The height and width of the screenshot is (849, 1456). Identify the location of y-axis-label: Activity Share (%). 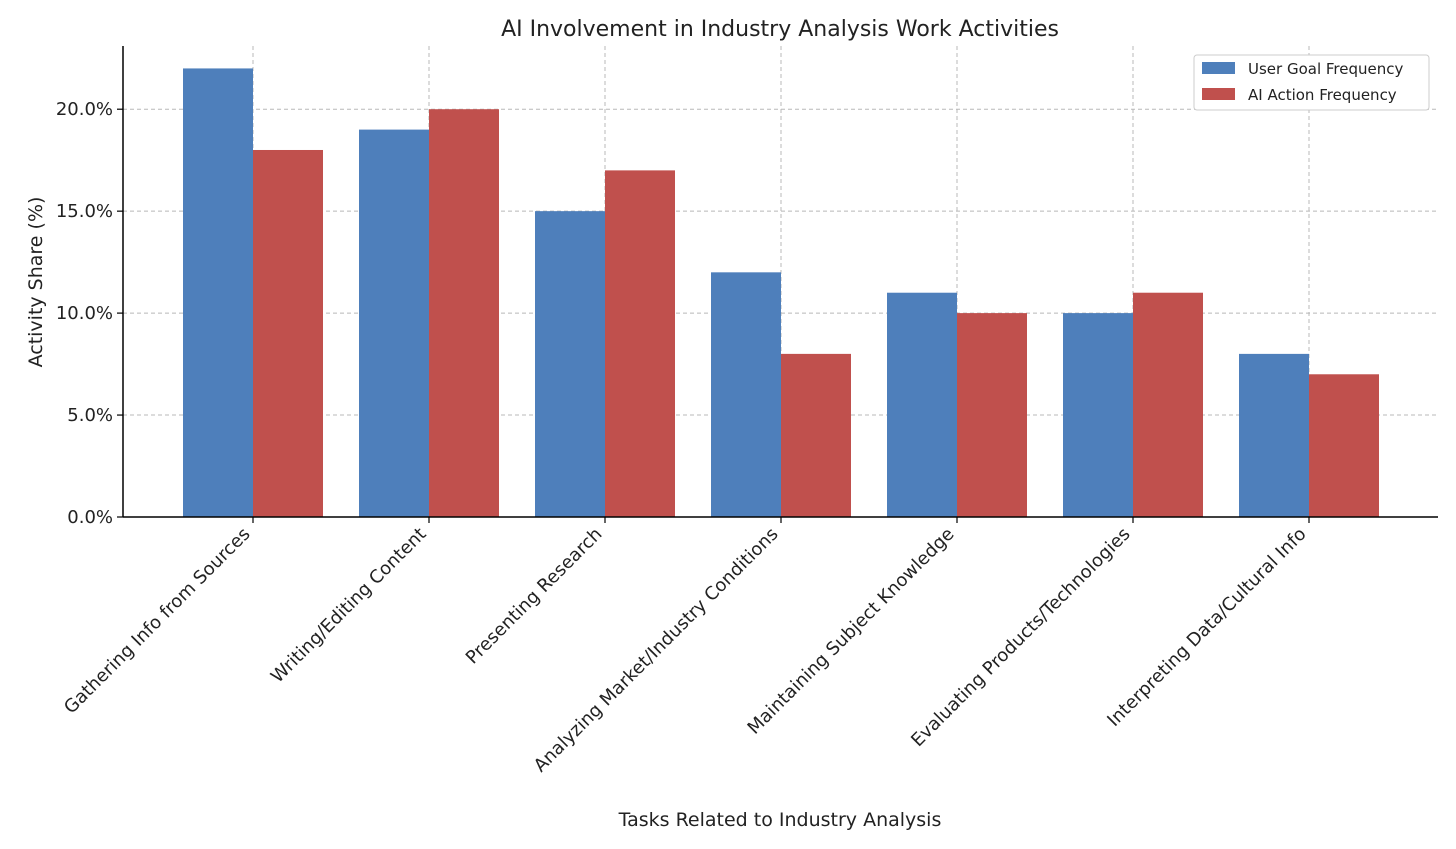
(36, 282).